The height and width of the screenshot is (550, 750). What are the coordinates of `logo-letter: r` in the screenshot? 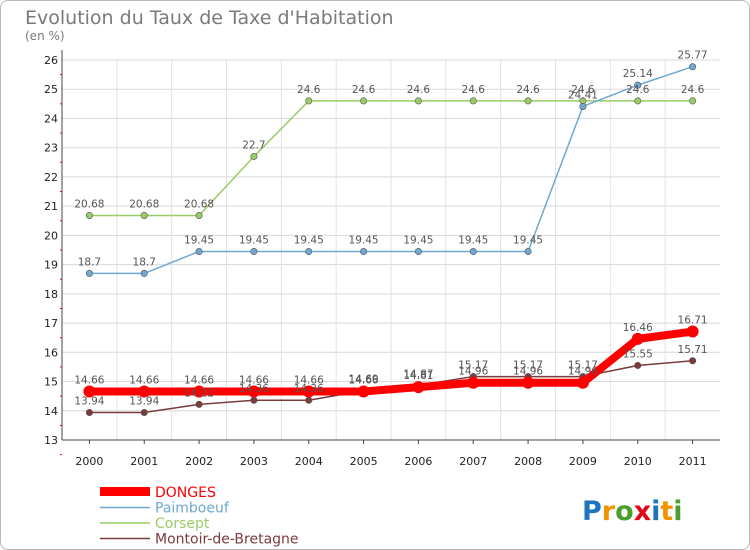 It's located at (609, 511).